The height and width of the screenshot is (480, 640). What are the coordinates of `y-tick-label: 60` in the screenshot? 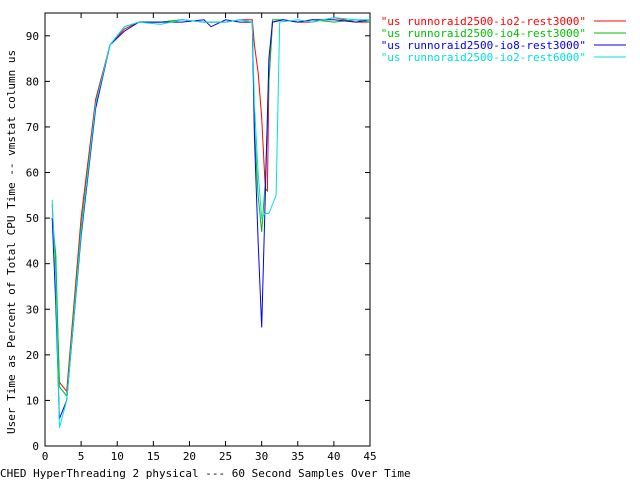 It's located at (32, 173).